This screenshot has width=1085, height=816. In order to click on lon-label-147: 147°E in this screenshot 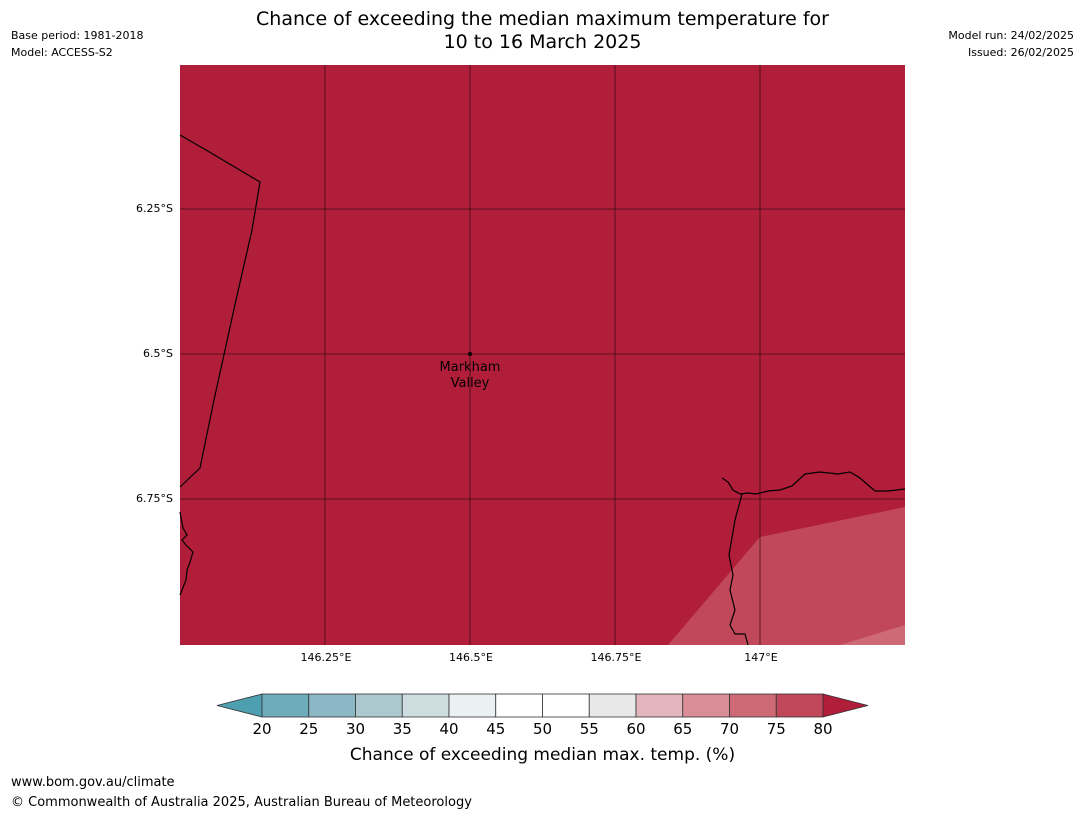, I will do `click(761, 657)`.